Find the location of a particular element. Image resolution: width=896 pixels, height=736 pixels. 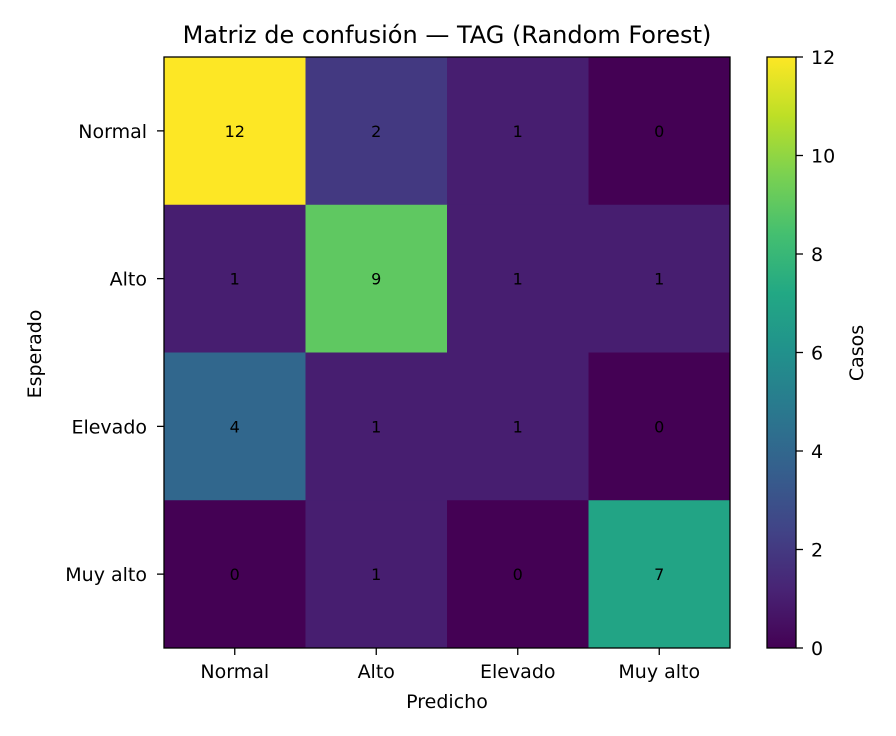

x-tick-label: Muy alto is located at coordinates (659, 672).